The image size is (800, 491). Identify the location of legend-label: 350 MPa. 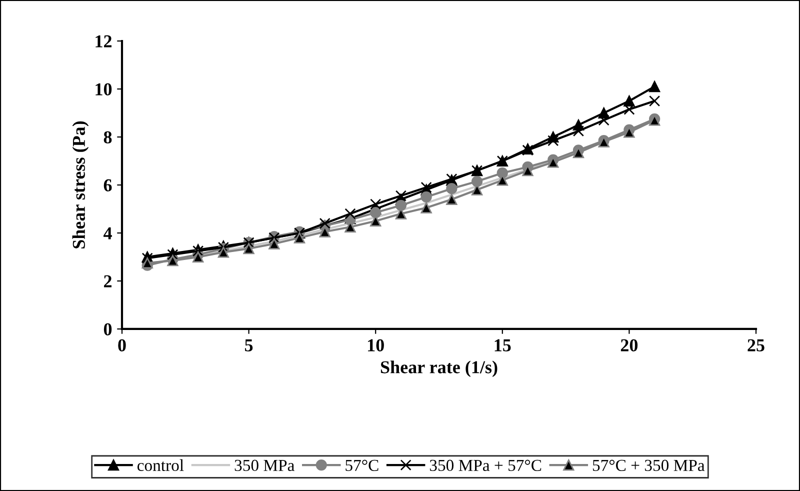
(264, 466).